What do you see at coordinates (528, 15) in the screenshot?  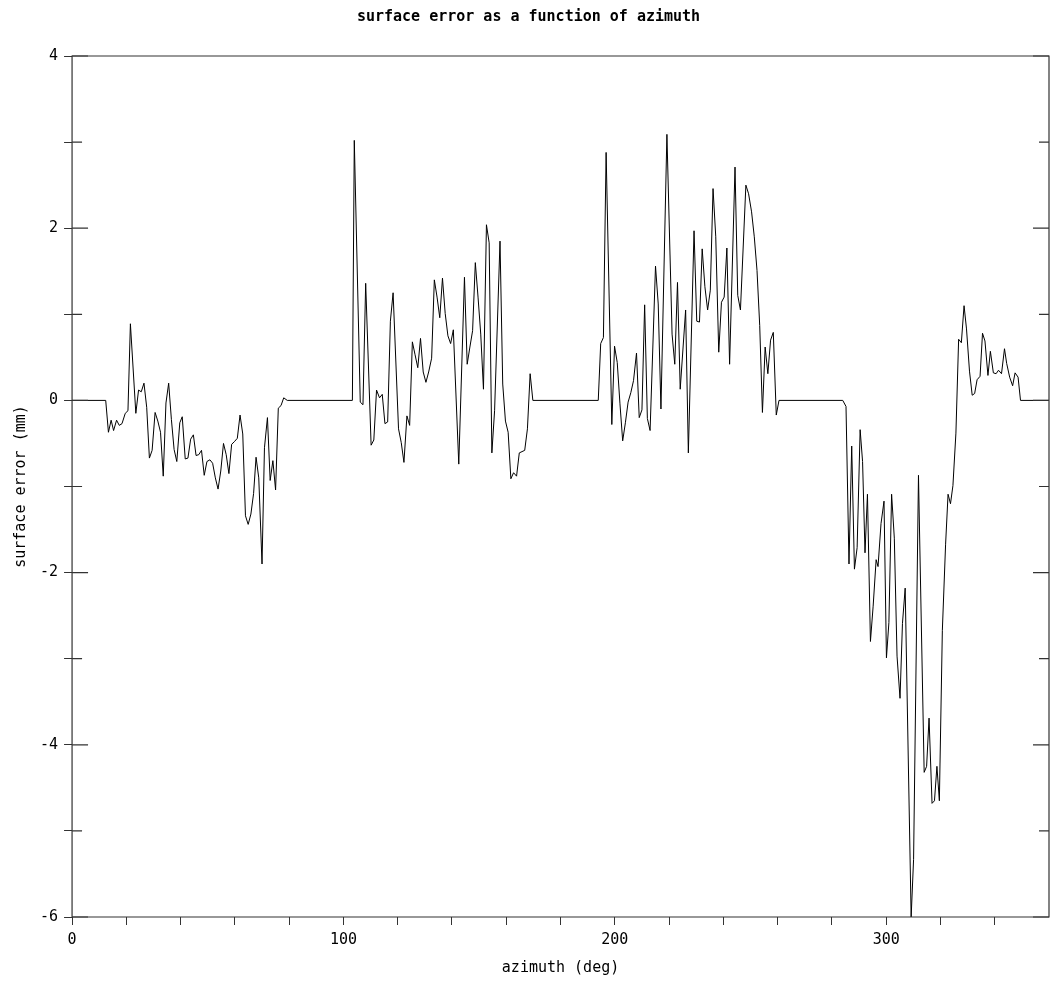 I see `chart-title: surface error as a function of azimuth` at bounding box center [528, 15].